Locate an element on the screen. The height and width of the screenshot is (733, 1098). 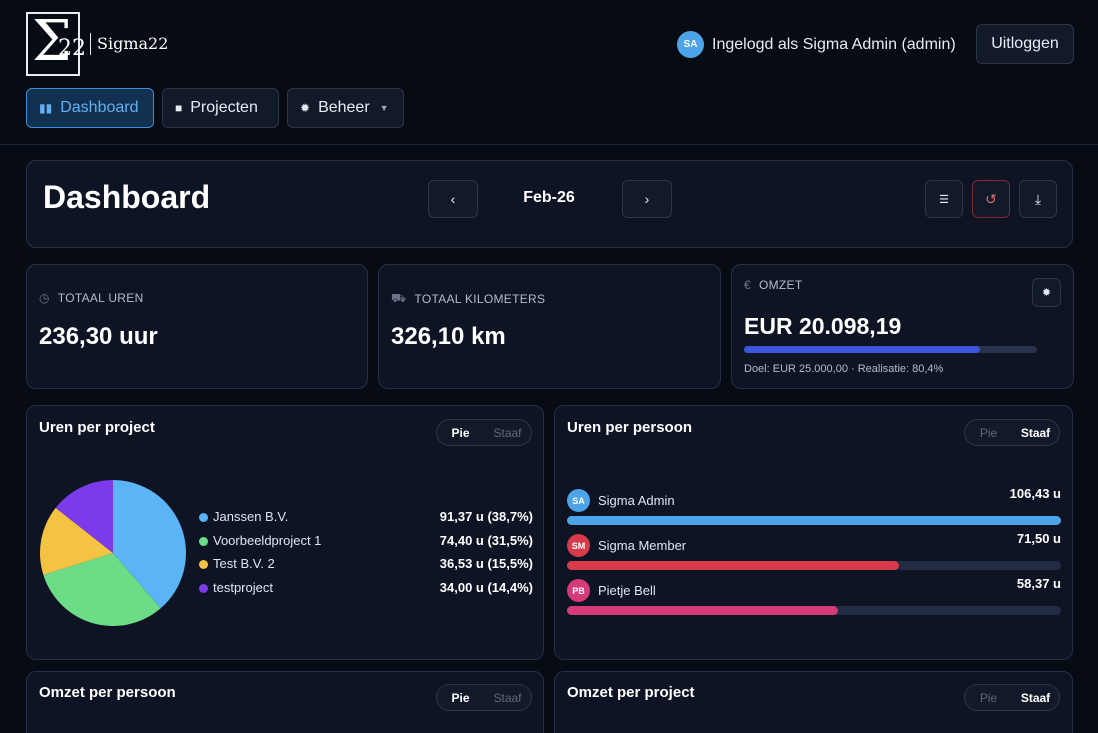
logo-symbol: Σ is located at coordinates (52, 41).